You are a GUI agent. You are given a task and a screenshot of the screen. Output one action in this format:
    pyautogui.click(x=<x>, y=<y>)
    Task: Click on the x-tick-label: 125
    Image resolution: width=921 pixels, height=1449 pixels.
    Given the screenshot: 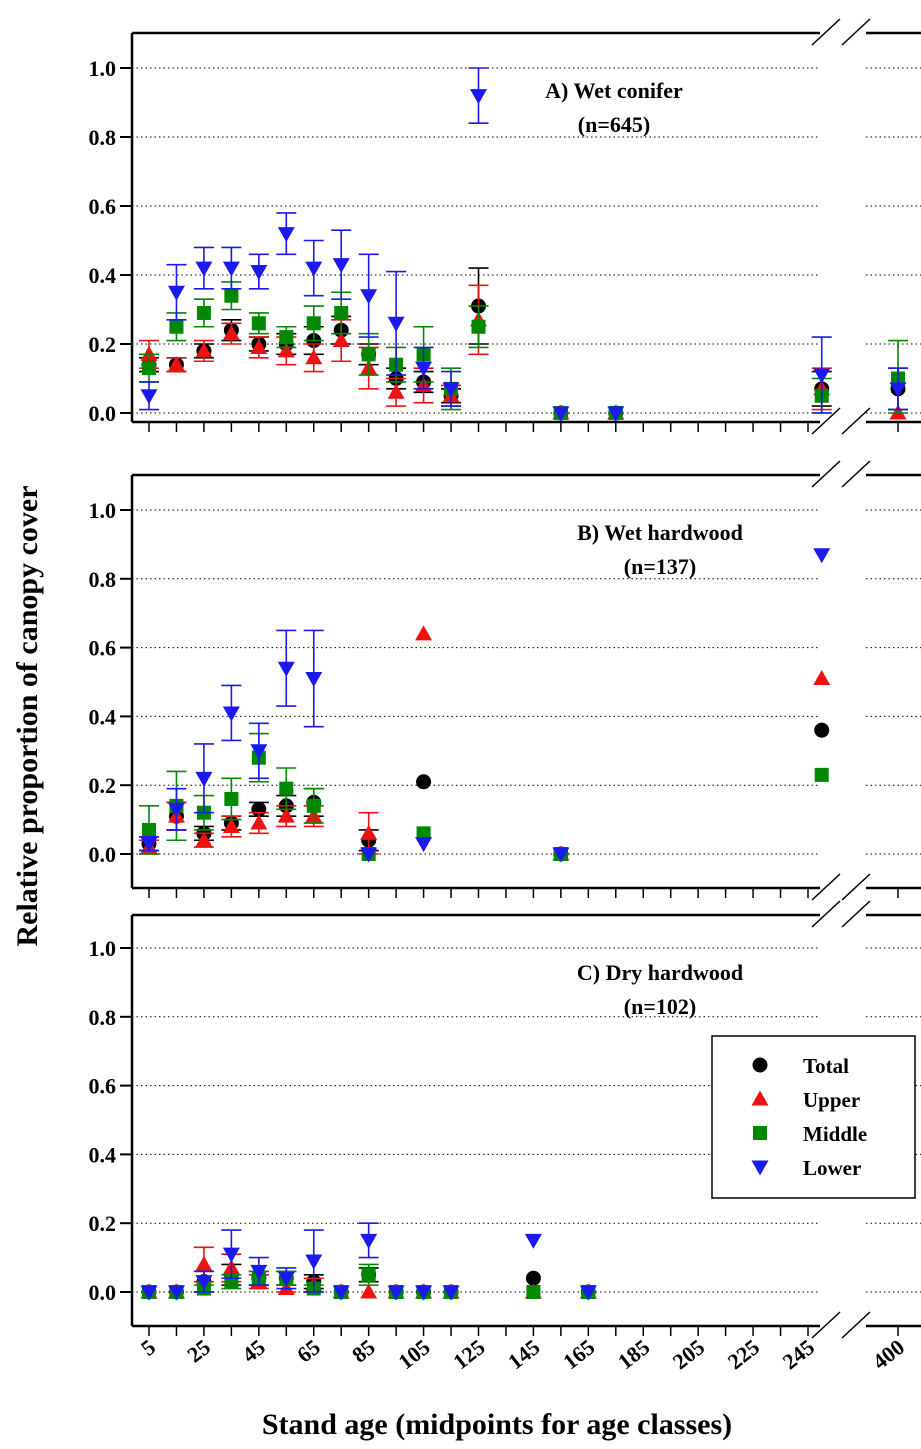 What is the action you would take?
    pyautogui.click(x=468, y=1354)
    